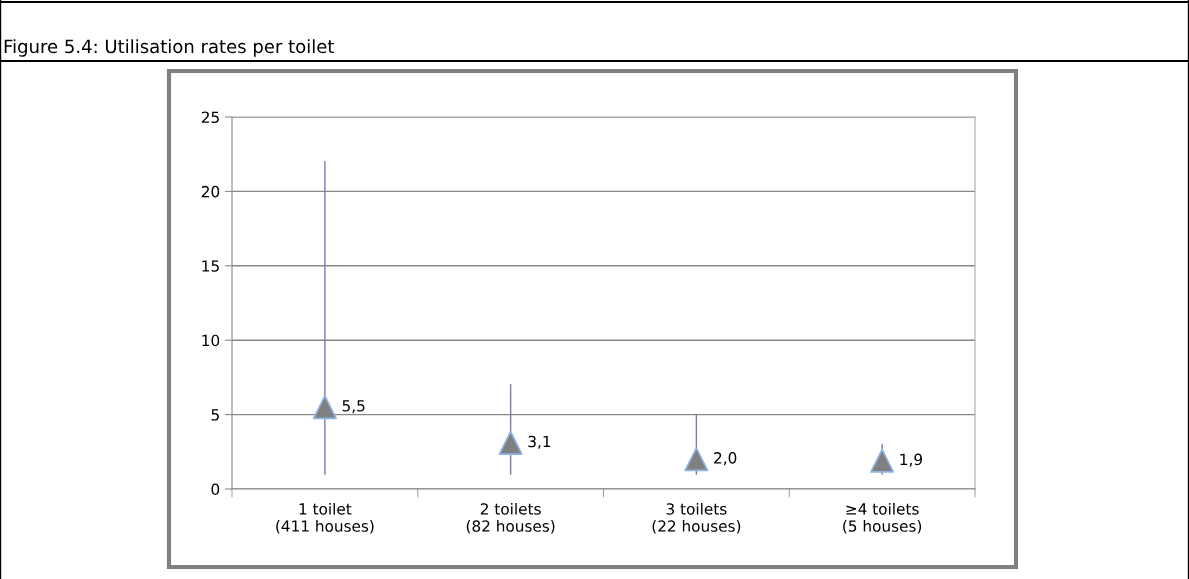 The width and height of the screenshot is (1189, 579). I want to click on y-tick-label: 20, so click(210, 191).